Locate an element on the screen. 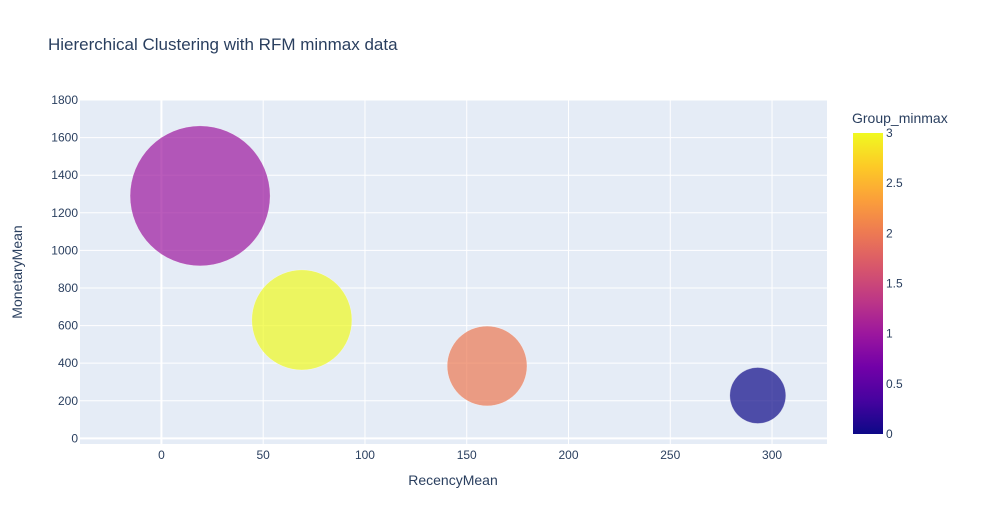 This screenshot has width=981, height=525. colorbar-tick-label: 0 is located at coordinates (889, 434).